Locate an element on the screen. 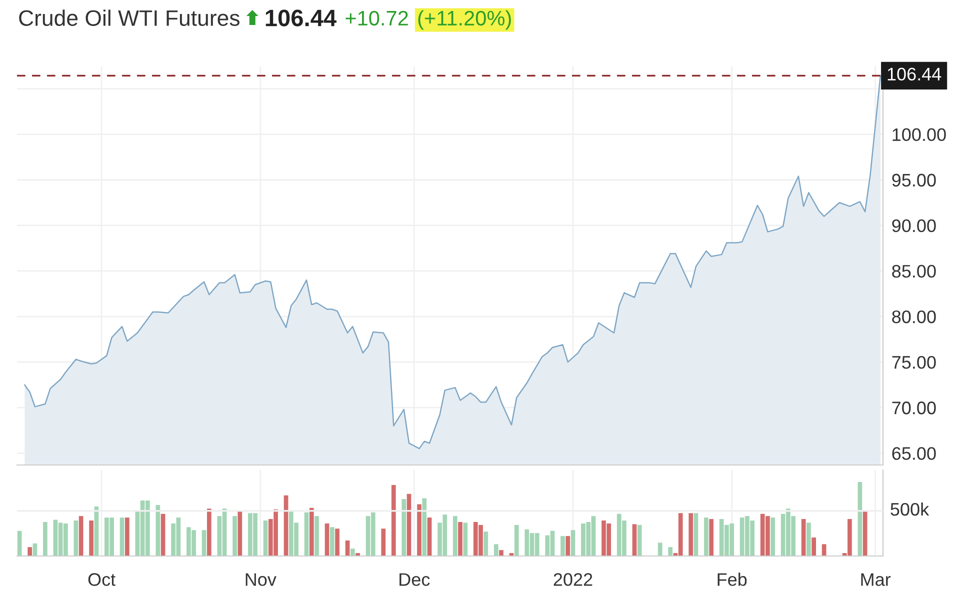  y-tick-label: 90.00 is located at coordinates (914, 225).